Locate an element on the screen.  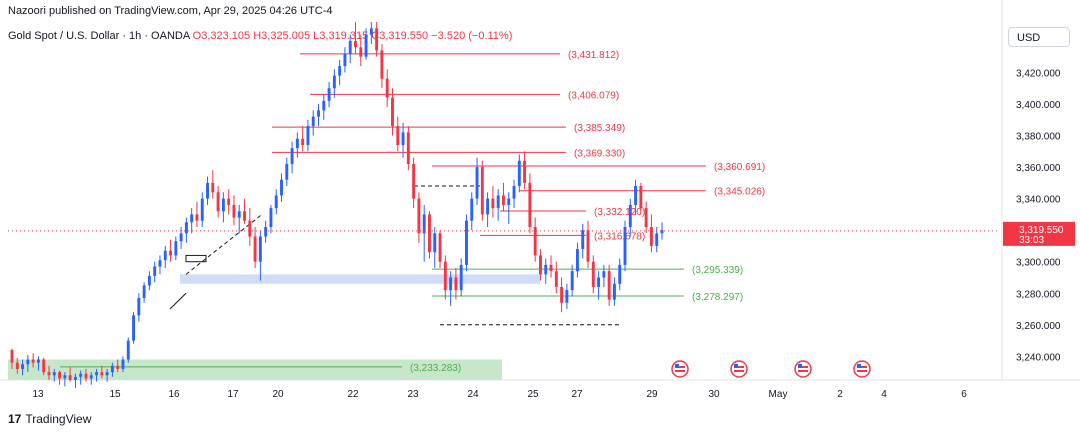
level-label-9: (3,278.297) is located at coordinates (717, 297).